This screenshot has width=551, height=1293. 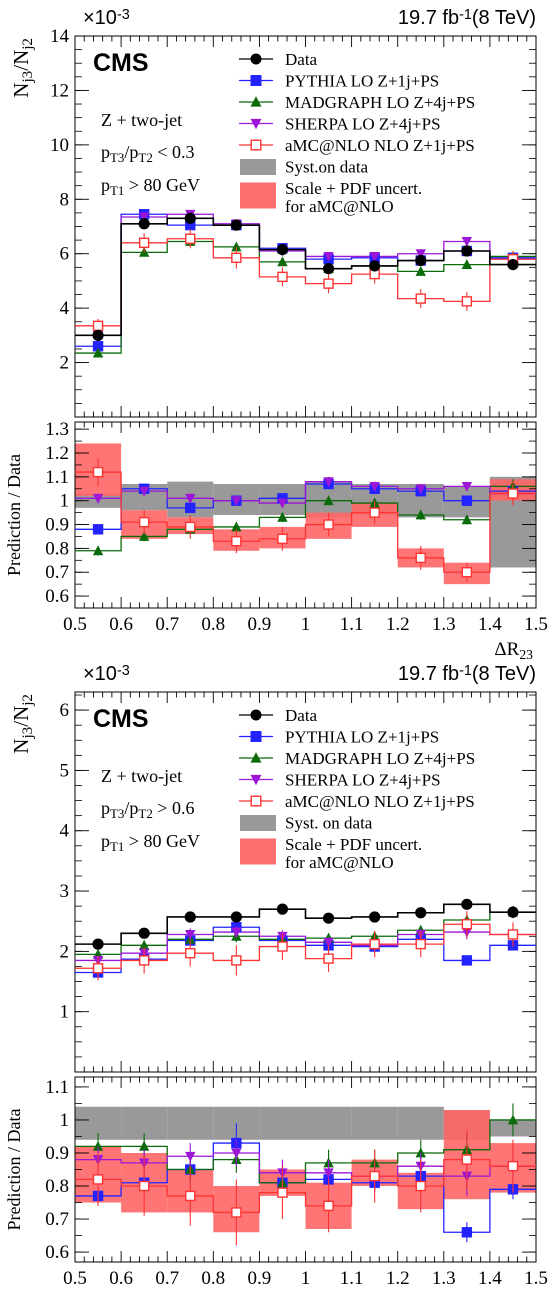 I want to click on y-tick-label: 10, so click(x=59, y=145).